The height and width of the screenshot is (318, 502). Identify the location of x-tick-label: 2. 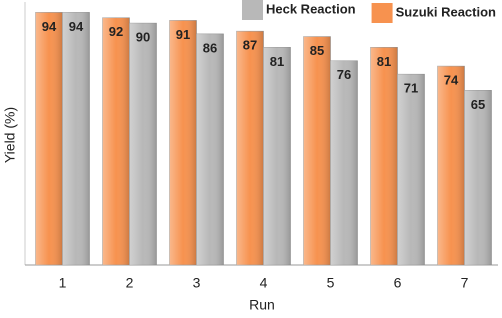
(130, 283).